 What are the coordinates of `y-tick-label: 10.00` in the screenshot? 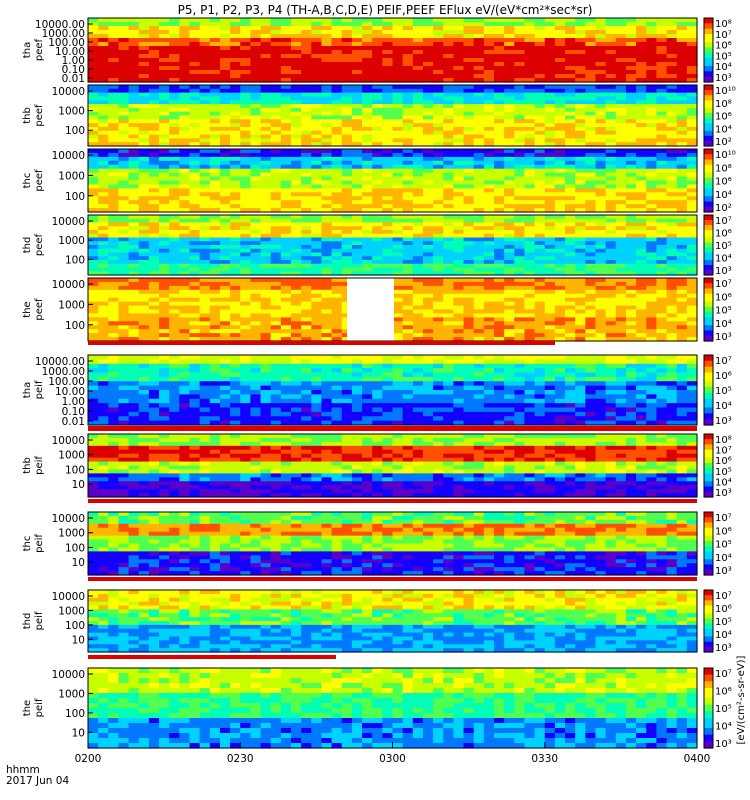 It's located at (70, 392).